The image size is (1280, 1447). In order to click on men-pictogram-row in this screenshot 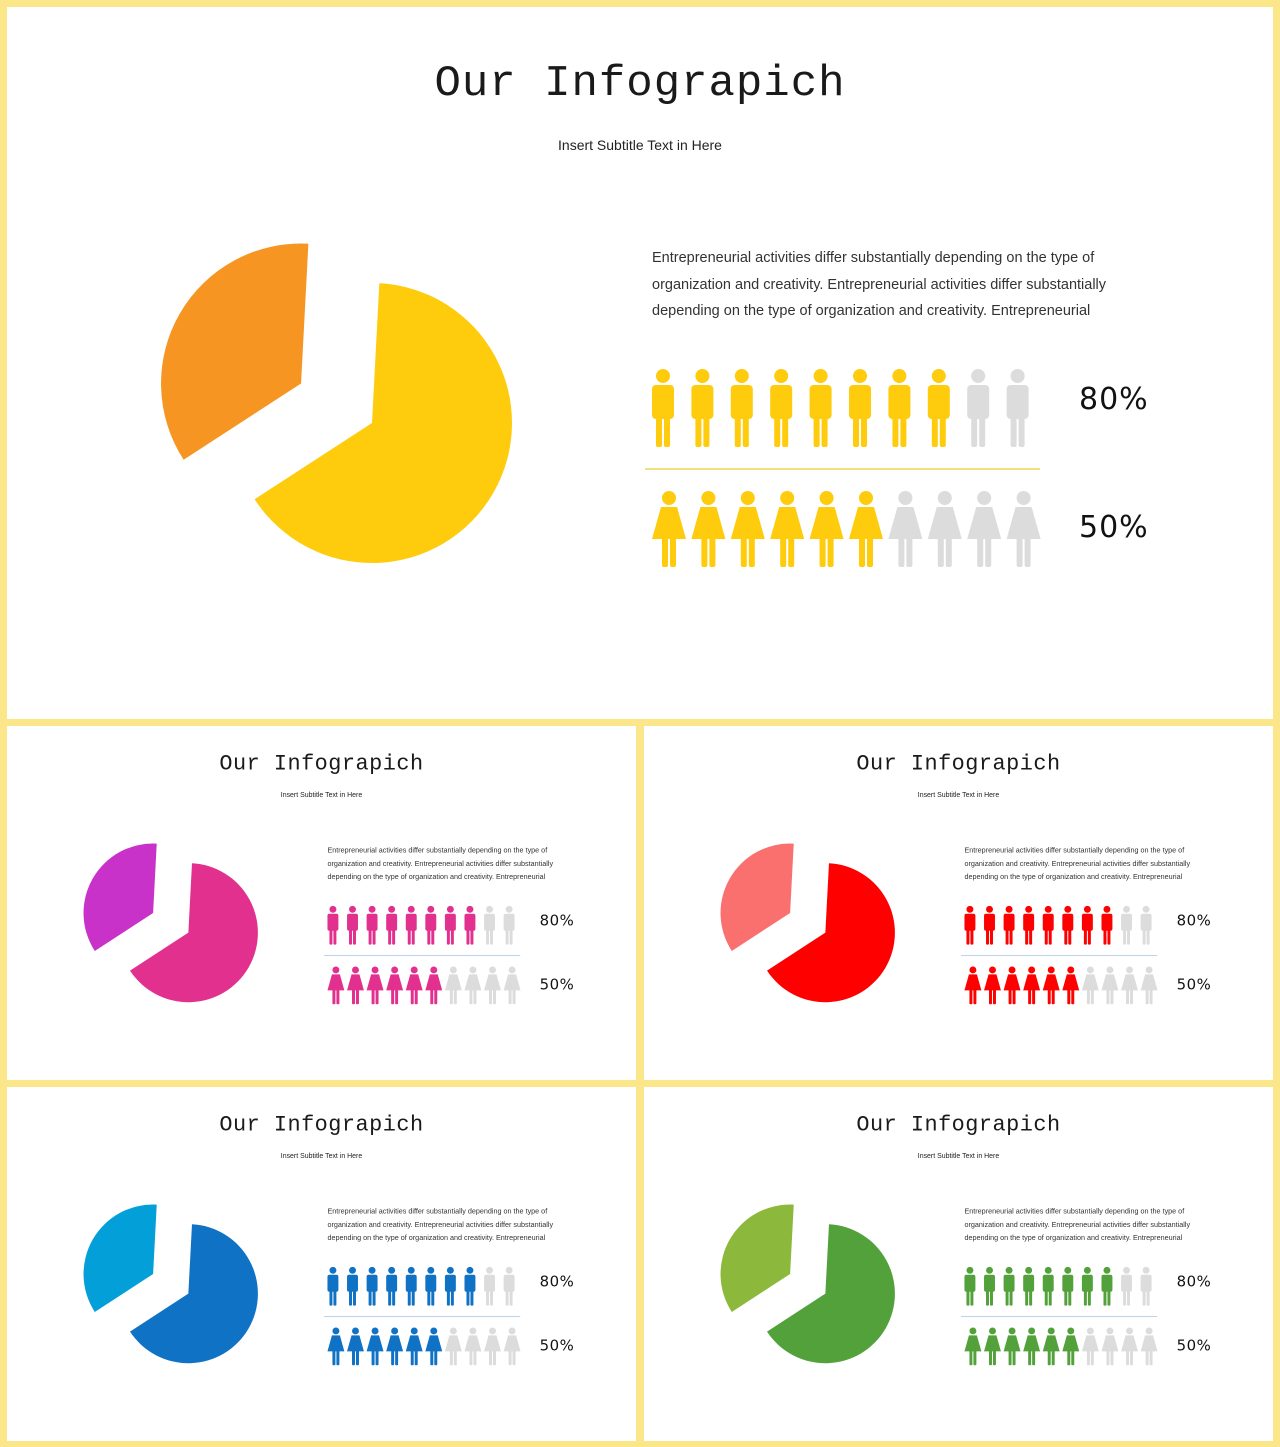, I will do `click(1058, 925)`.